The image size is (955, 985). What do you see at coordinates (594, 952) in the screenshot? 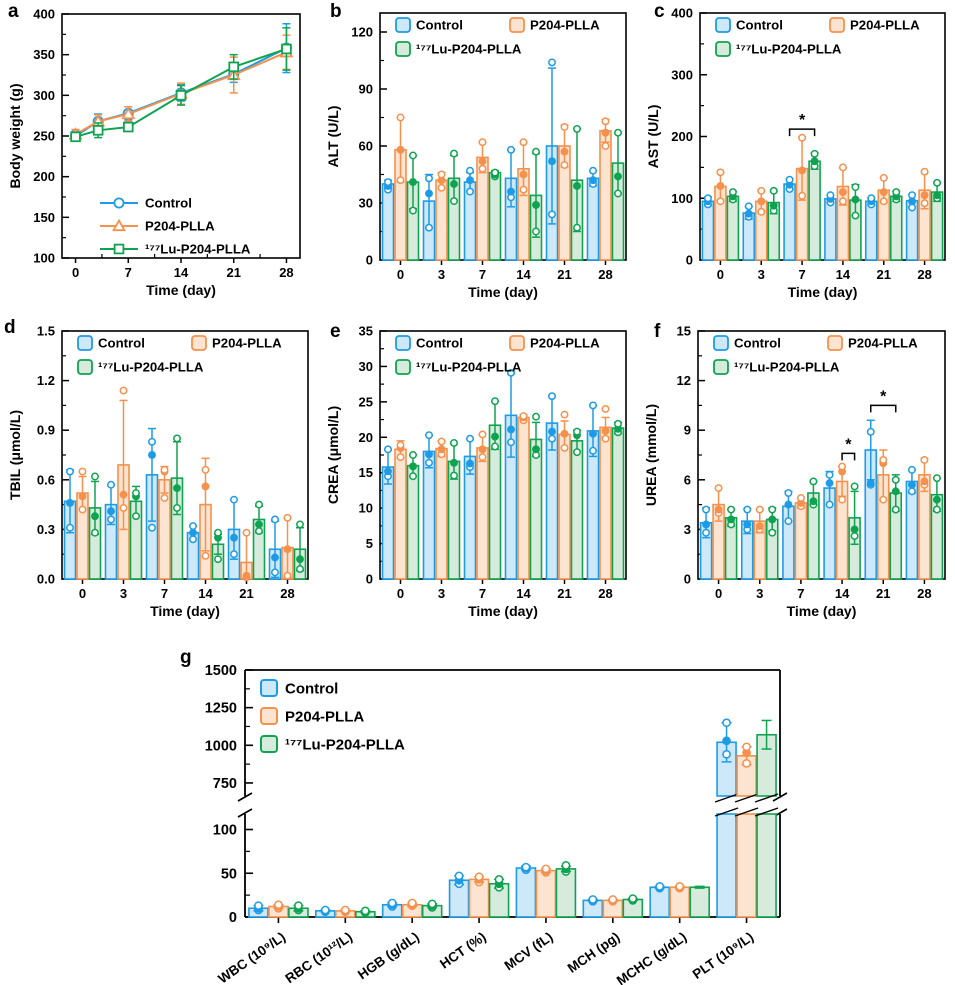
I see `svg-text: MCH (pg)` at bounding box center [594, 952].